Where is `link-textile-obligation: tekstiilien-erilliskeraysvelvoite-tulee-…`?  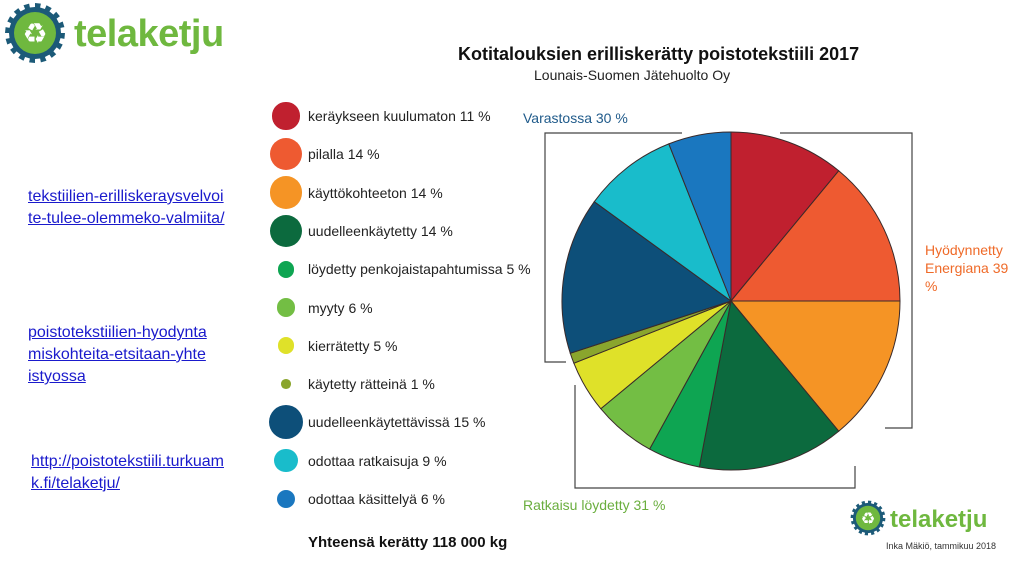
link-textile-obligation: tekstiilien-erilliskeraysvelvoite-tulee-… is located at coordinates (126, 207).